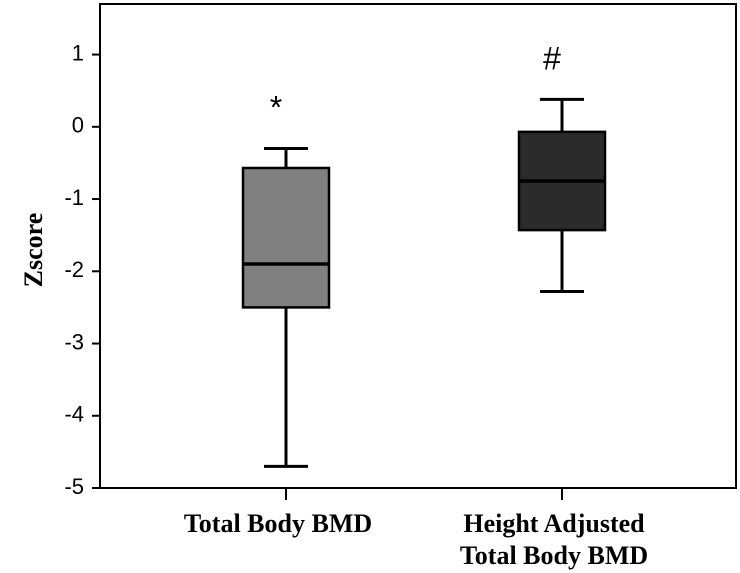 This screenshot has width=740, height=573. Describe the element at coordinates (286, 237) in the screenshot. I see `box-iqr` at that location.